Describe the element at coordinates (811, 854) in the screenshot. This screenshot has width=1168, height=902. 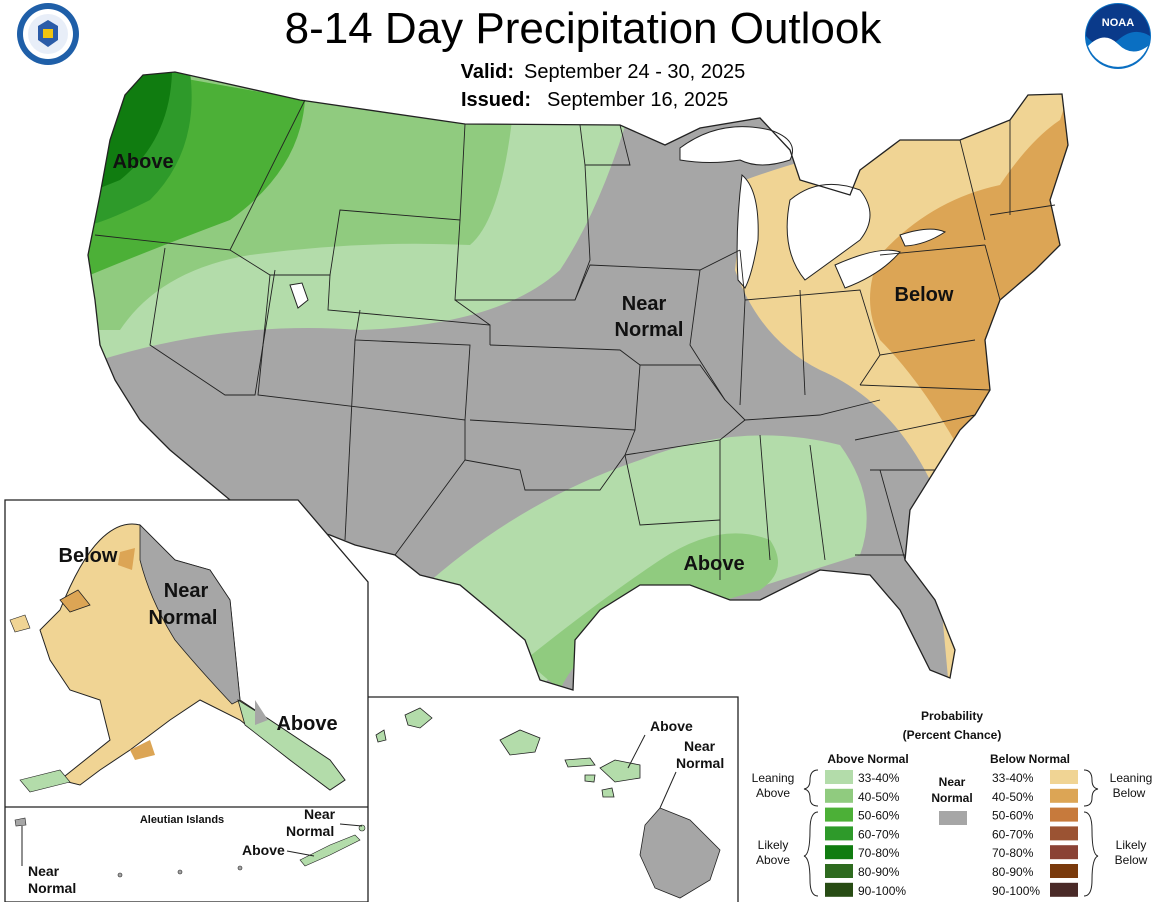
I see `brace-likely-above` at that location.